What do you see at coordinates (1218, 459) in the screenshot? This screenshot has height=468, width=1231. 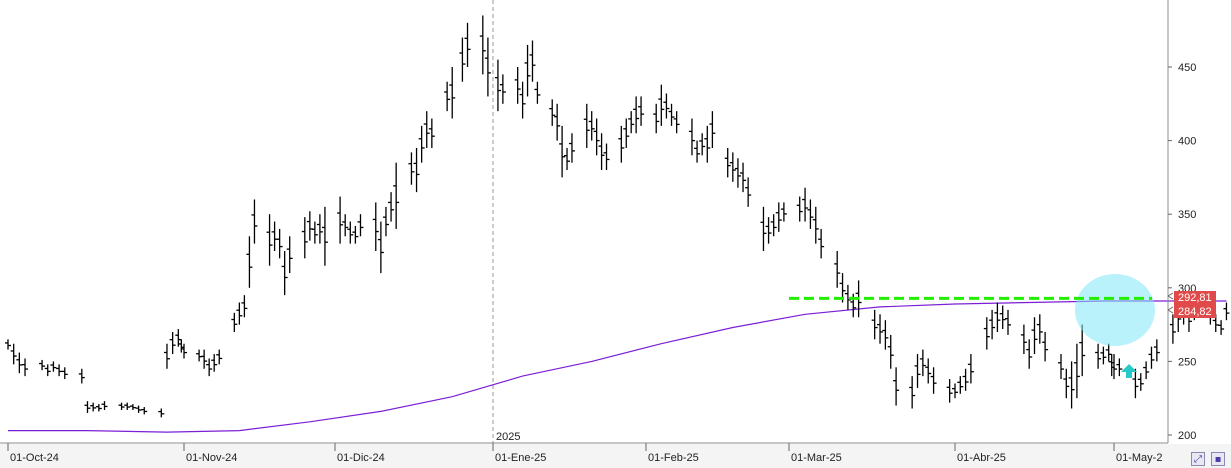 I see `save-icon: ▪` at bounding box center [1218, 459].